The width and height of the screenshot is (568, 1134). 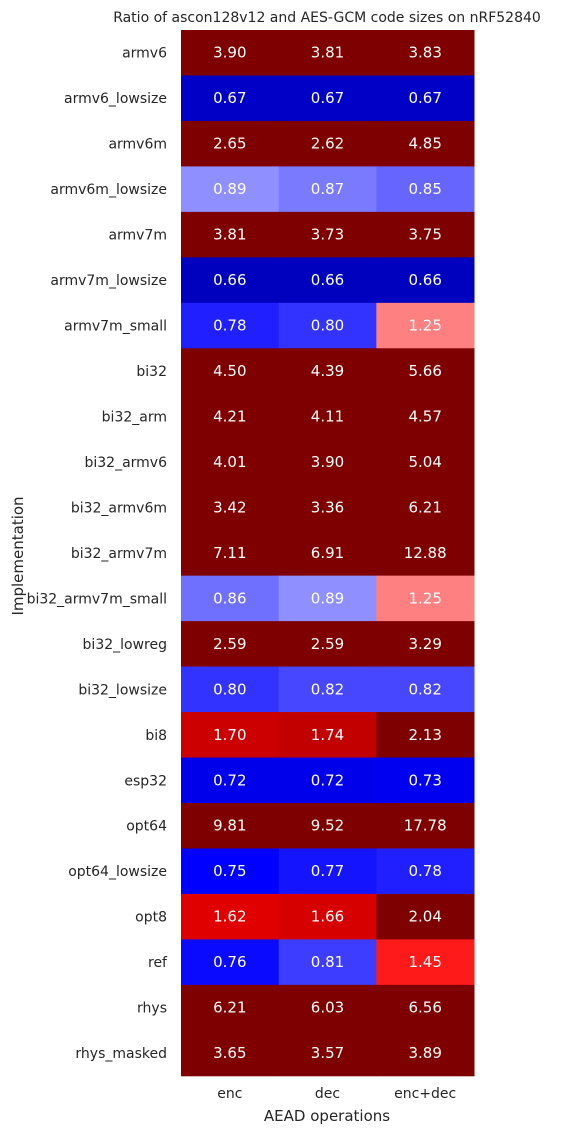 What do you see at coordinates (229, 962) in the screenshot?
I see `cell-value-label: 0.76` at bounding box center [229, 962].